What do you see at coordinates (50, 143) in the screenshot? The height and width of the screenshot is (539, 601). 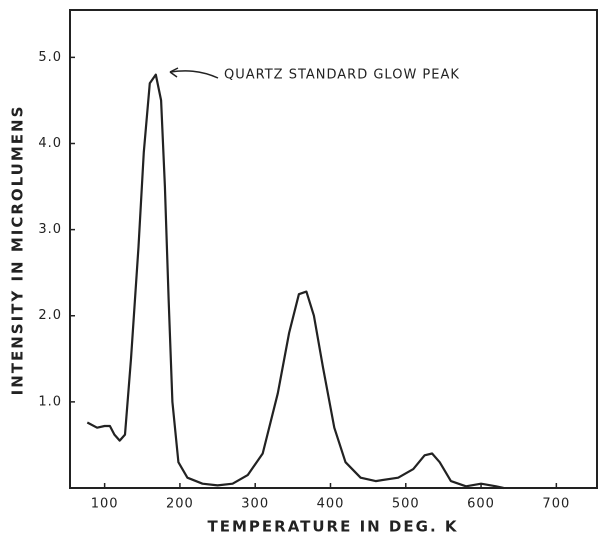 I see `y-tick-label: 4.0` at bounding box center [50, 143].